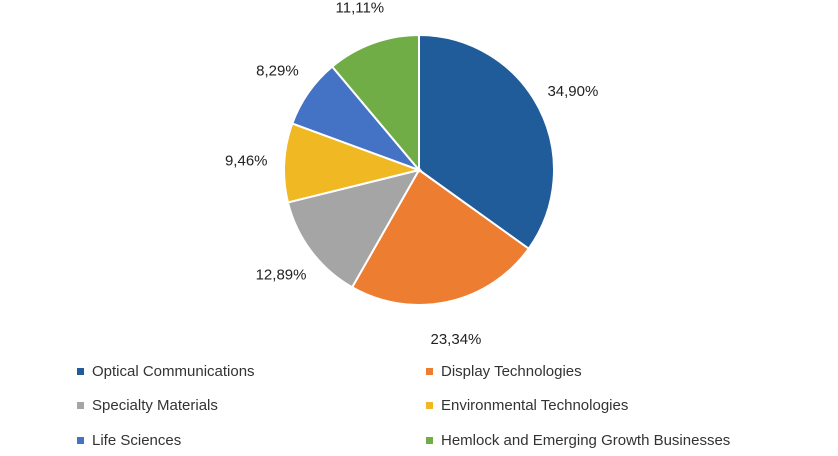 This screenshot has width=838, height=456. I want to click on legend-item-specialty-materials: Specialty Materials, so click(147, 405).